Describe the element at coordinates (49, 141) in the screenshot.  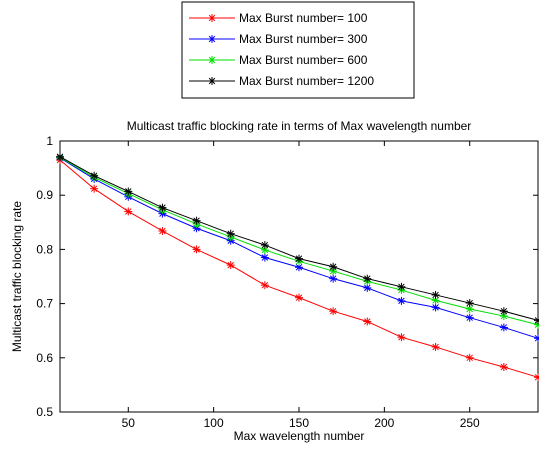
I see `y-tick-label: 1` at that location.